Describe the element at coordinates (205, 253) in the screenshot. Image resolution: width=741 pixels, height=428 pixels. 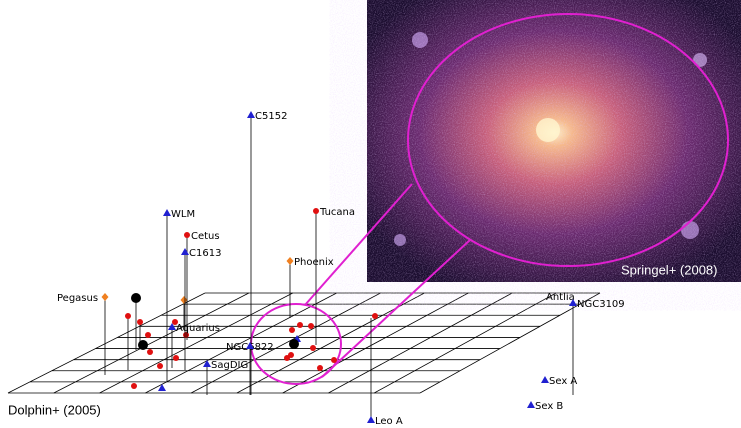
I see `galaxy-label: C1613` at that location.